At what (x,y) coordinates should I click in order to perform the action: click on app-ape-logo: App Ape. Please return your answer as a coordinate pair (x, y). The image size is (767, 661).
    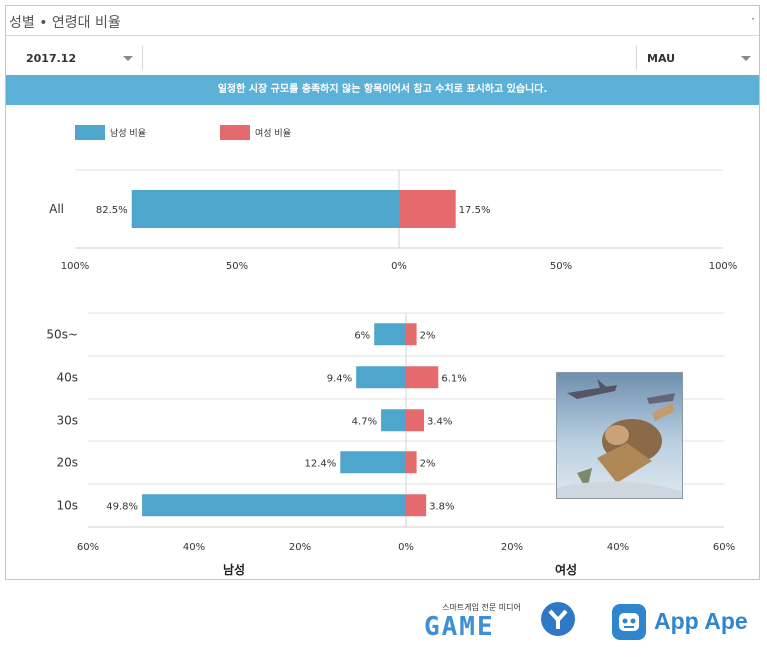
    Looking at the image, I should click on (687, 622).